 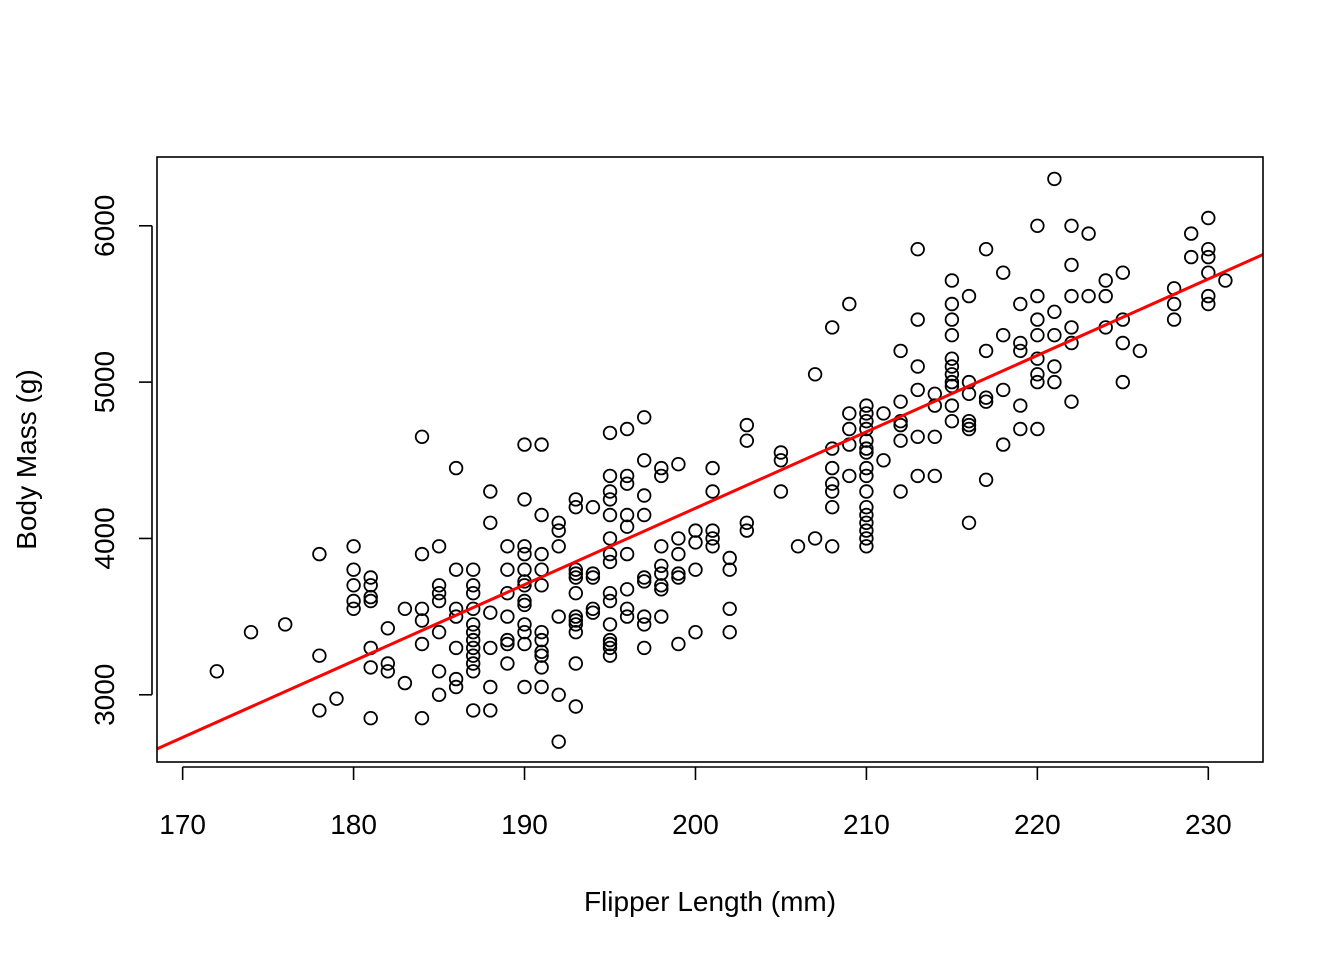 What do you see at coordinates (710, 901) in the screenshot?
I see `x-axis-title: Flipper Length (mm)` at bounding box center [710, 901].